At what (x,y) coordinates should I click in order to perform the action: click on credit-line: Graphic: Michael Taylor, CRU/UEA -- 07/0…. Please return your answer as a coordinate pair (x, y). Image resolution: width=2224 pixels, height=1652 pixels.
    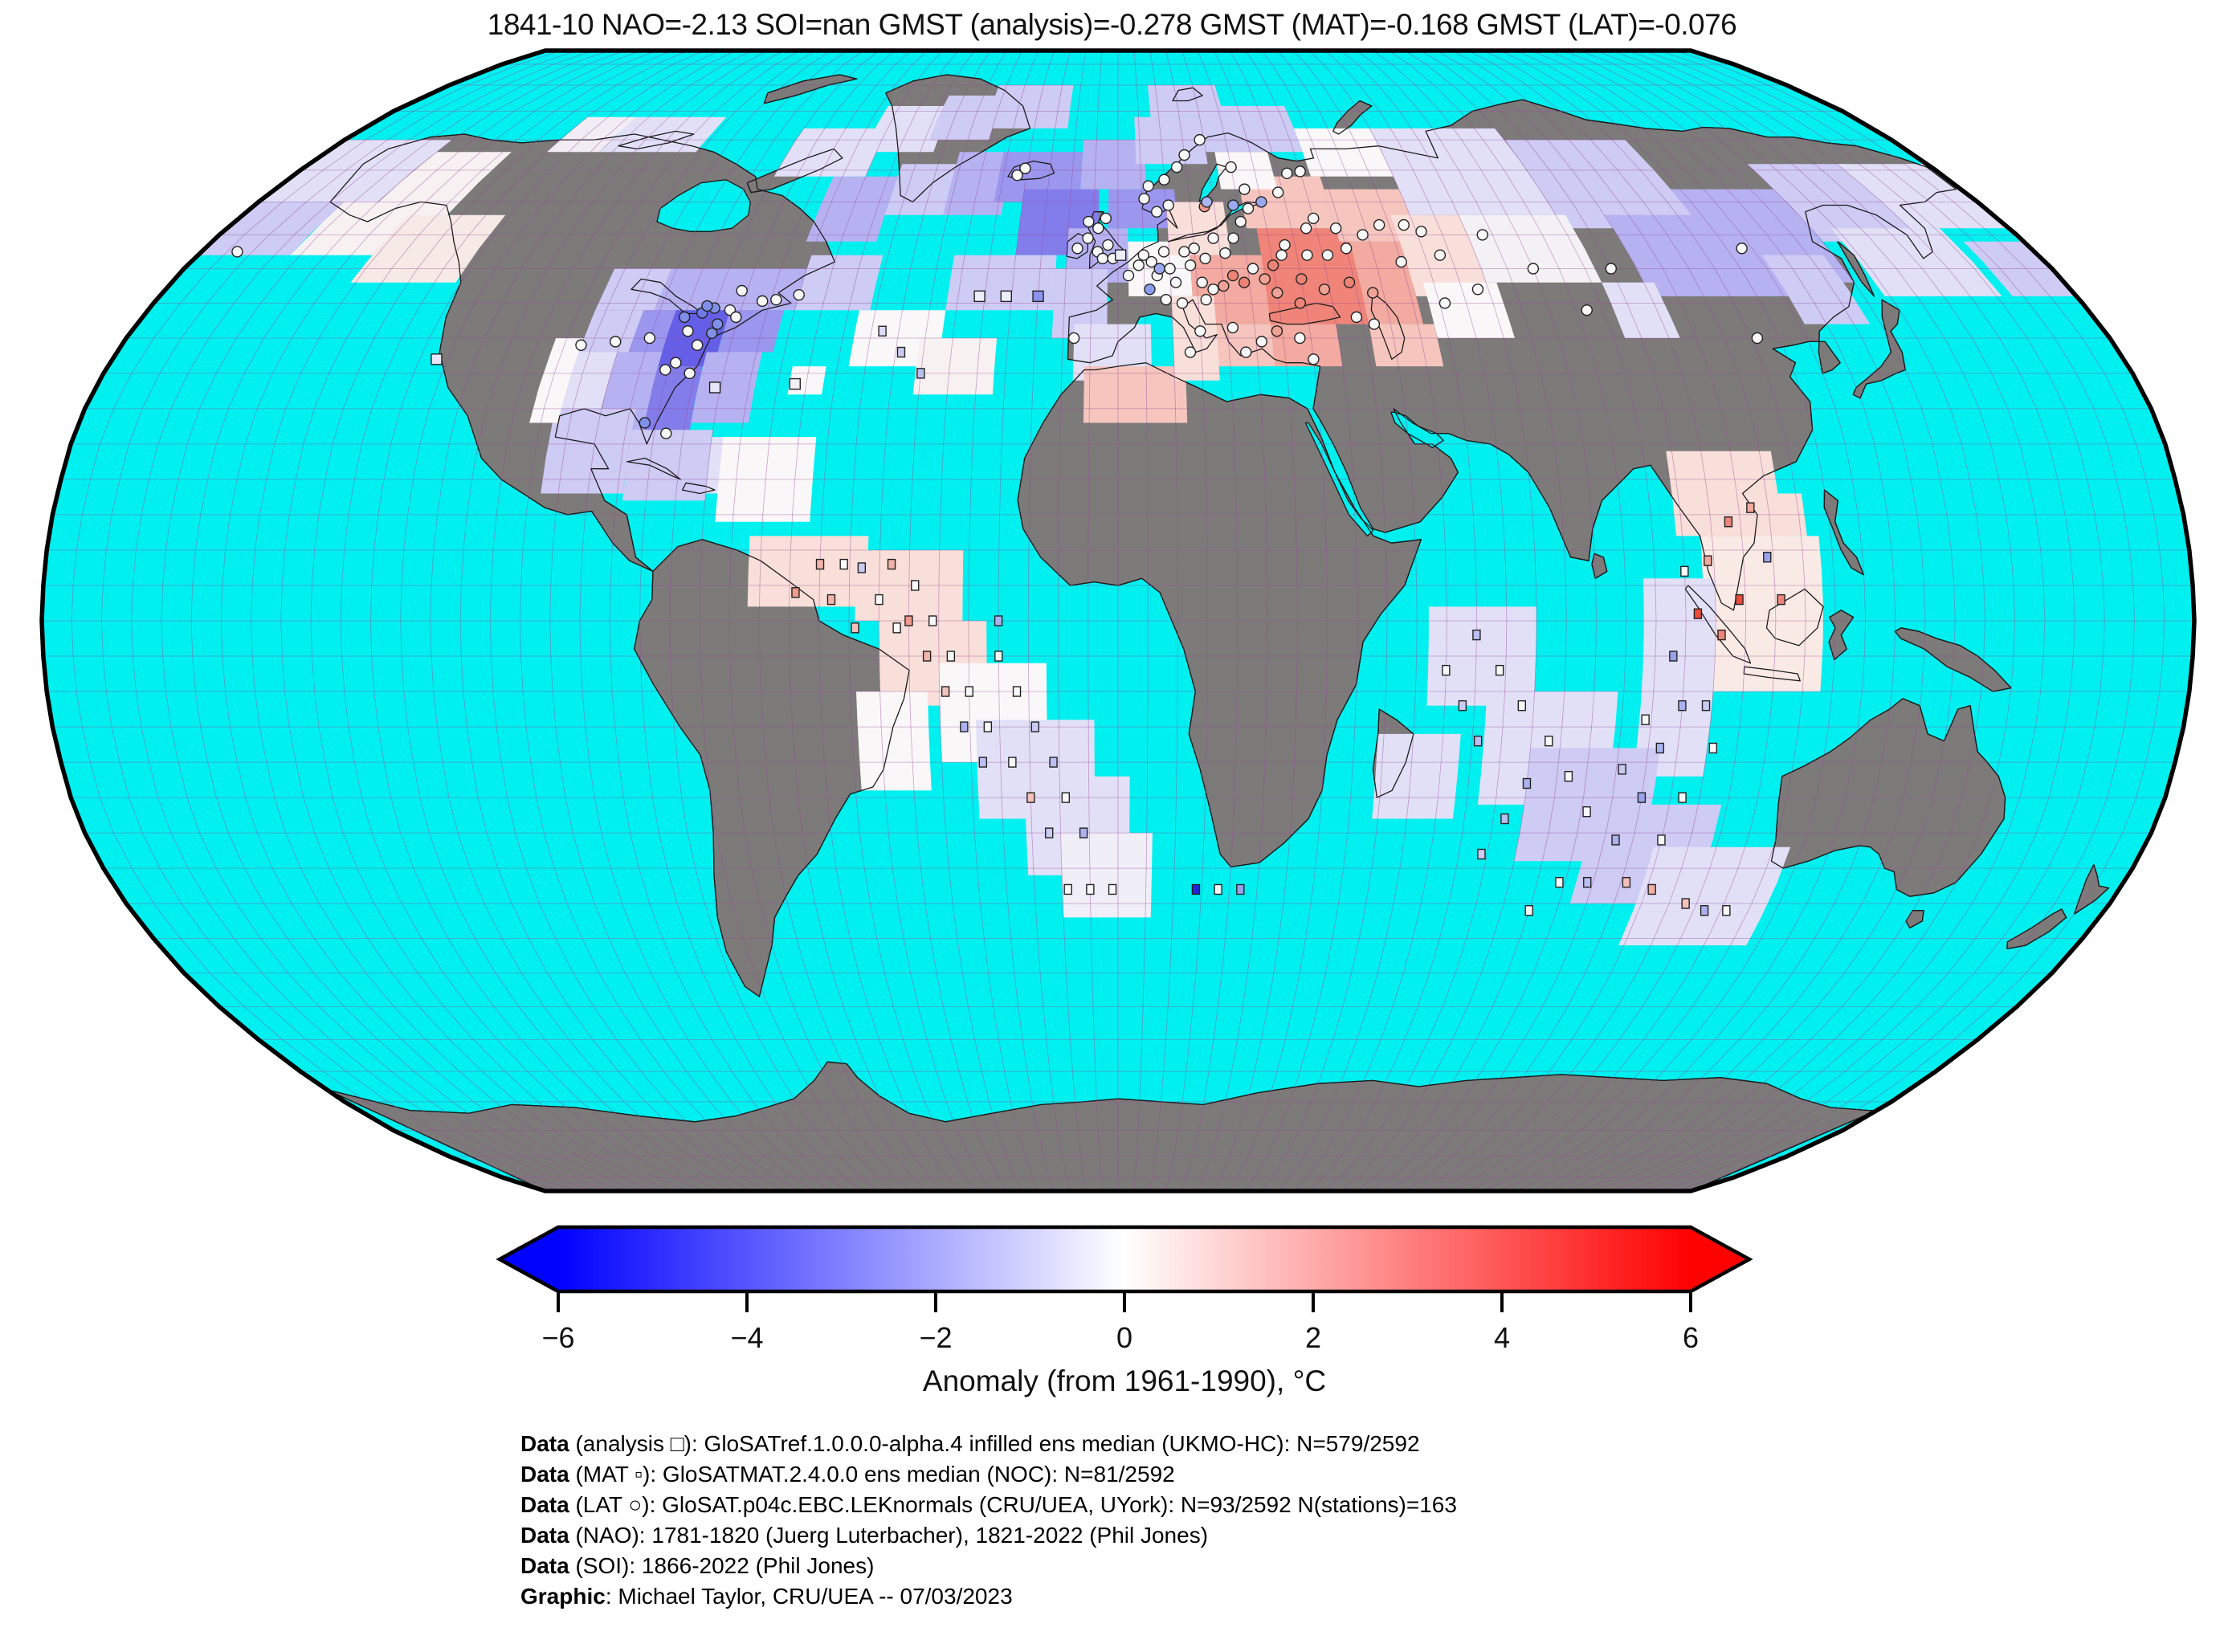
    Looking at the image, I should click on (766, 1596).